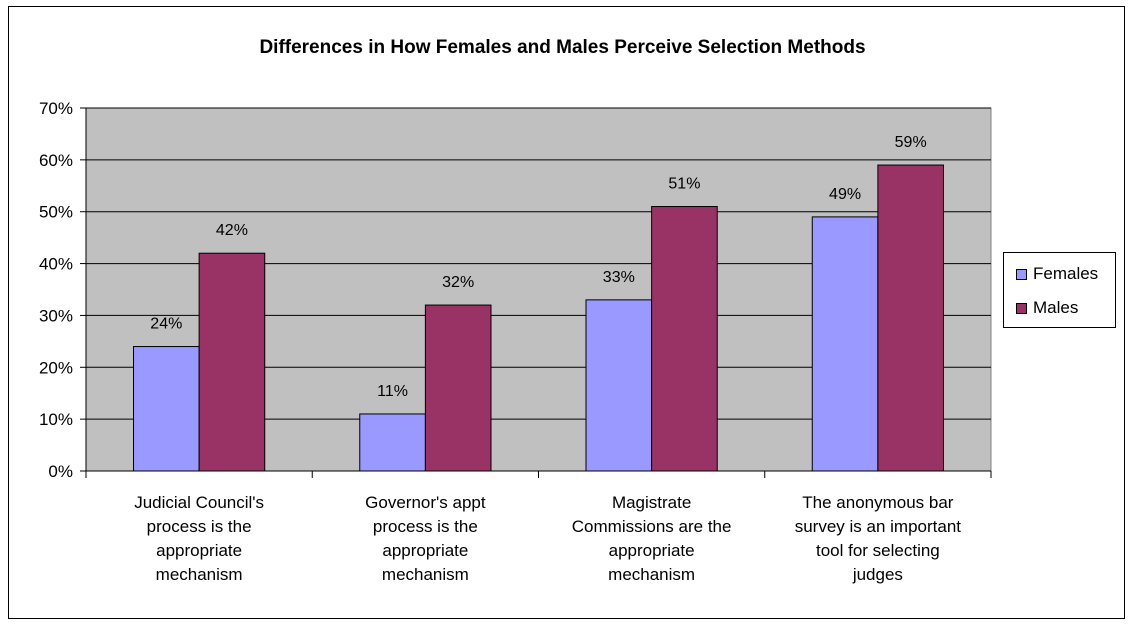 Image resolution: width=1135 pixels, height=628 pixels. I want to click on y-tick-label: 0%, so click(60, 471).